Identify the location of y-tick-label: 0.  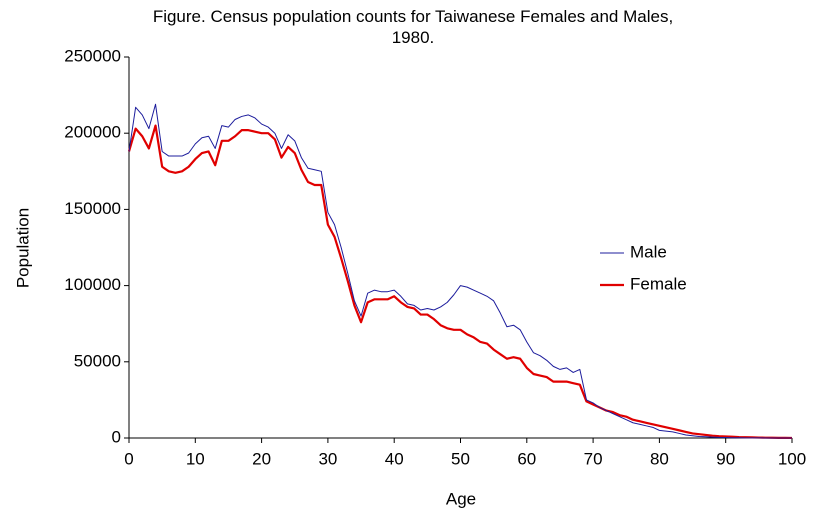
(116, 436).